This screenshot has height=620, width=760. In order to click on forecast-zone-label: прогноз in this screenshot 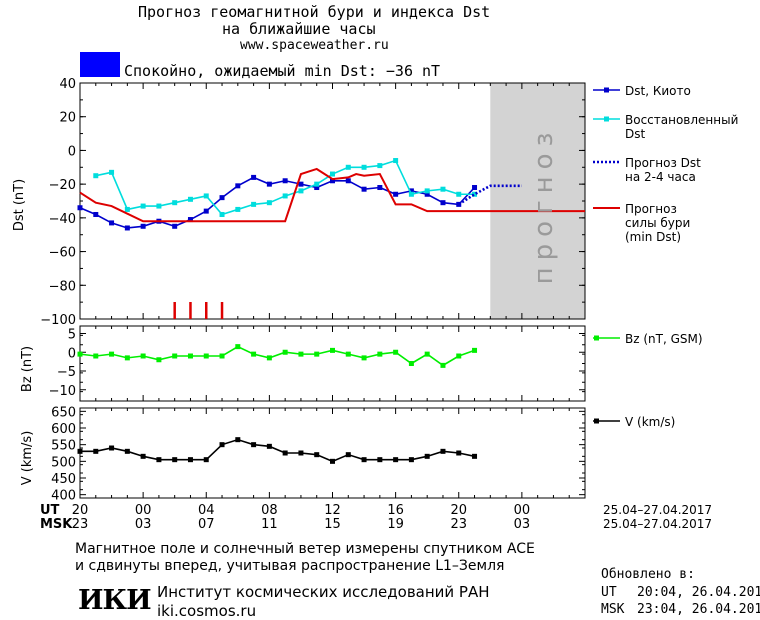, I will do `click(544, 205)`.